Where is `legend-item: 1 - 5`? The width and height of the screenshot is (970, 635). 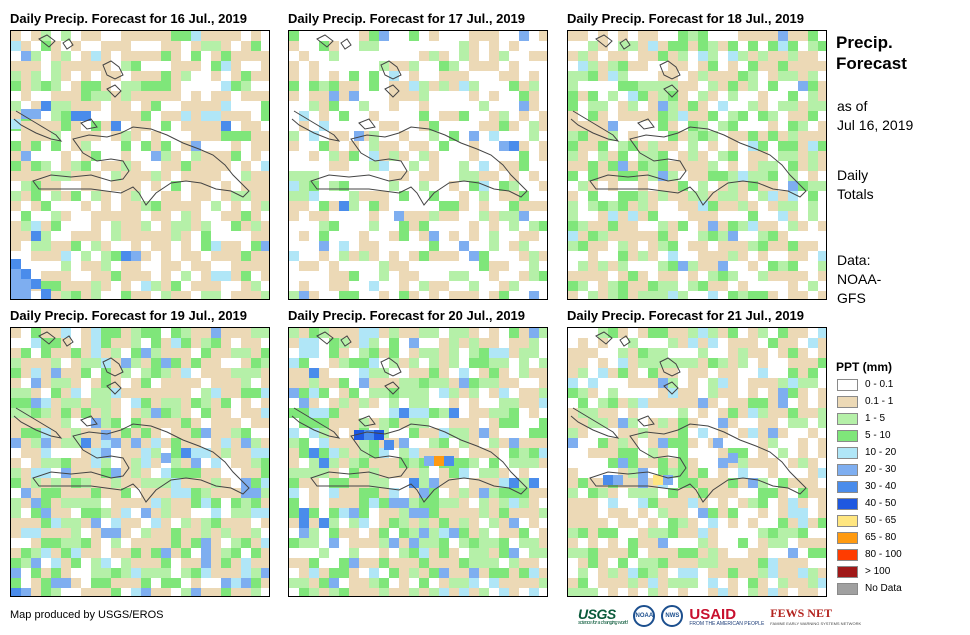
legend-item: 1 - 5 is located at coordinates (861, 418).